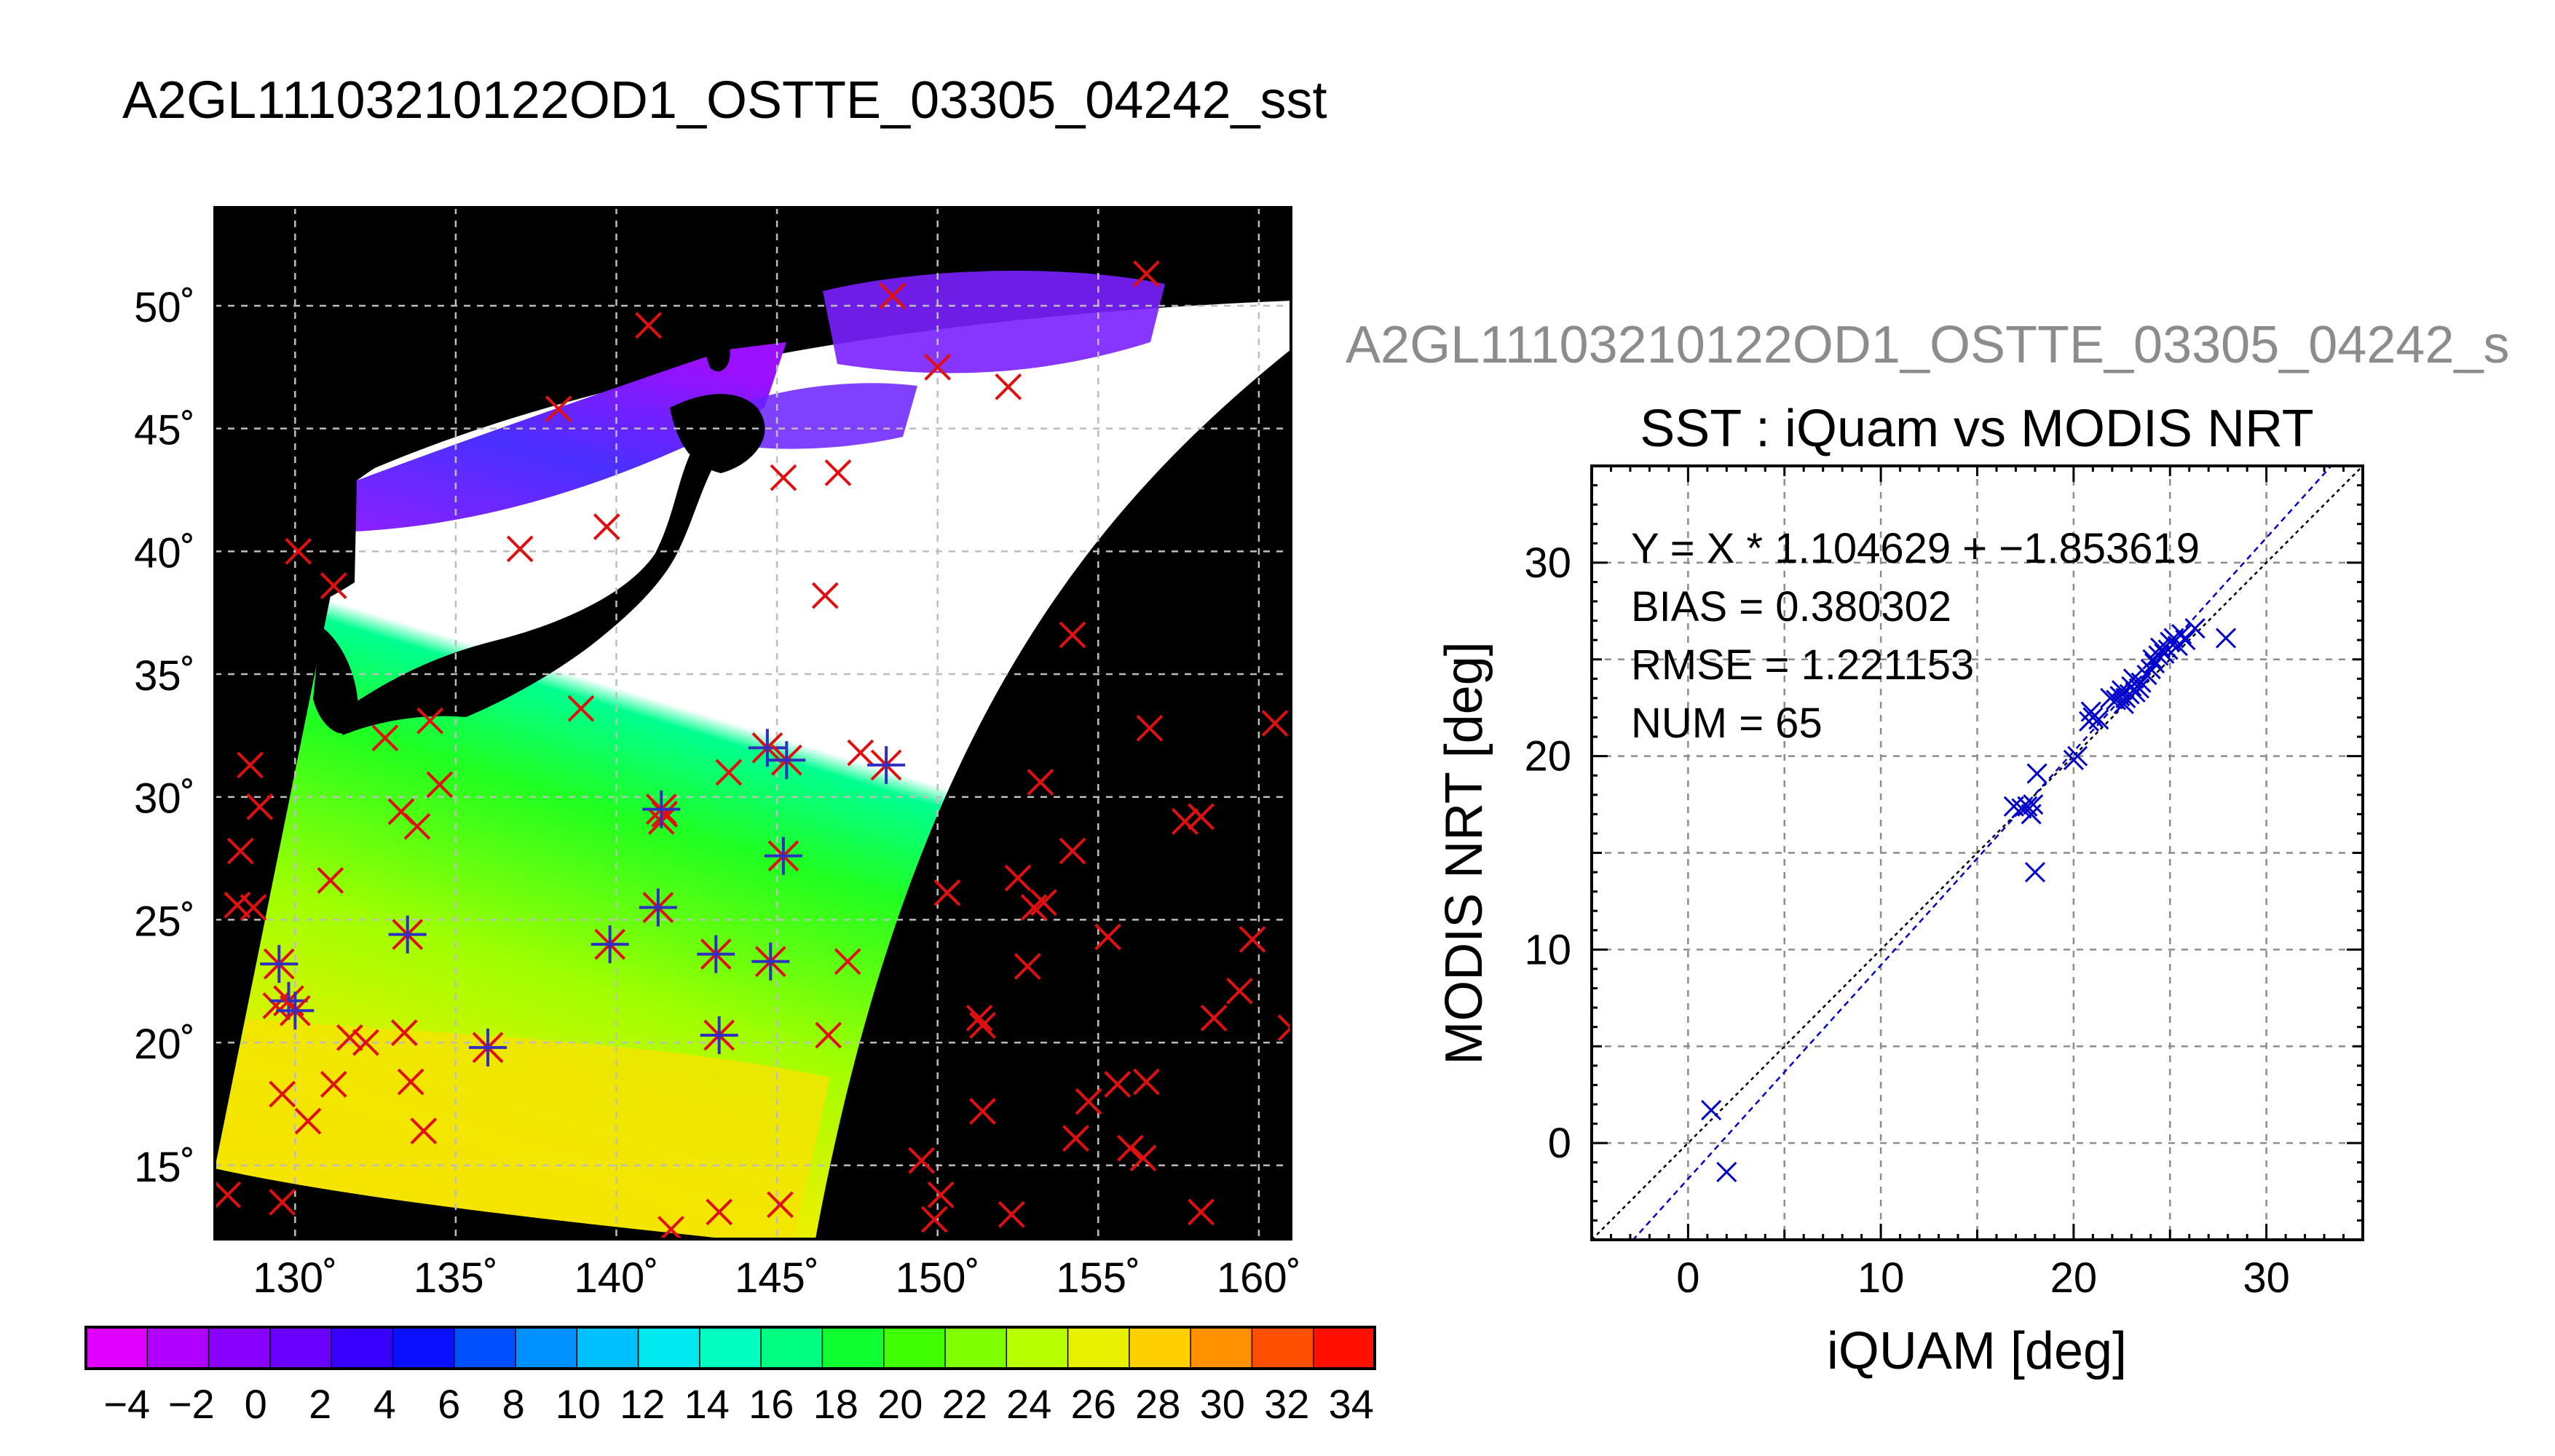 This screenshot has width=2555, height=1456. I want to click on land-korea, so click(335, 680).